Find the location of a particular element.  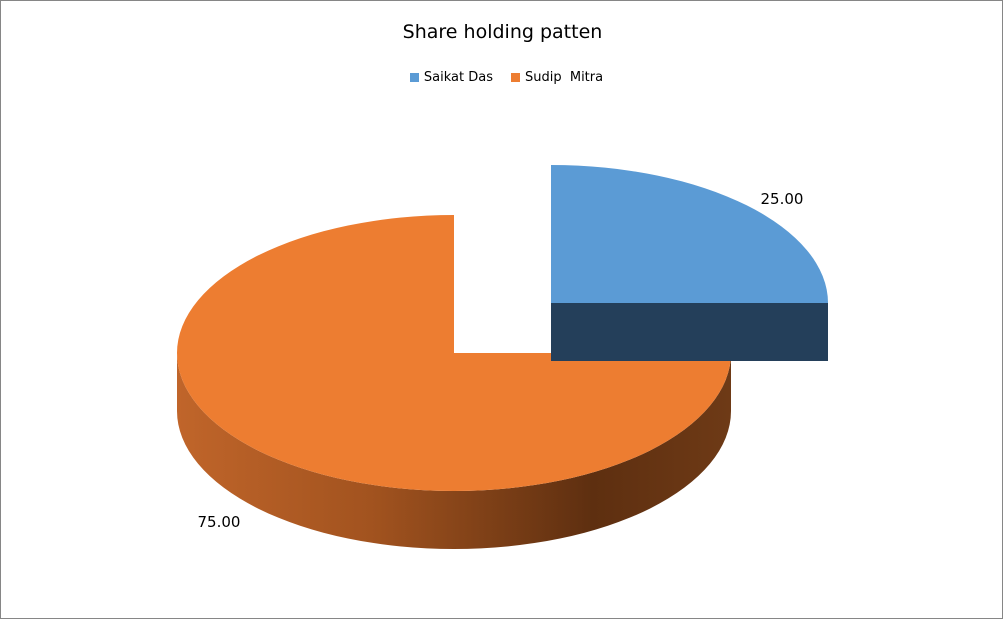

legend-item-saikat-das: Saikat Das is located at coordinates (451, 77).